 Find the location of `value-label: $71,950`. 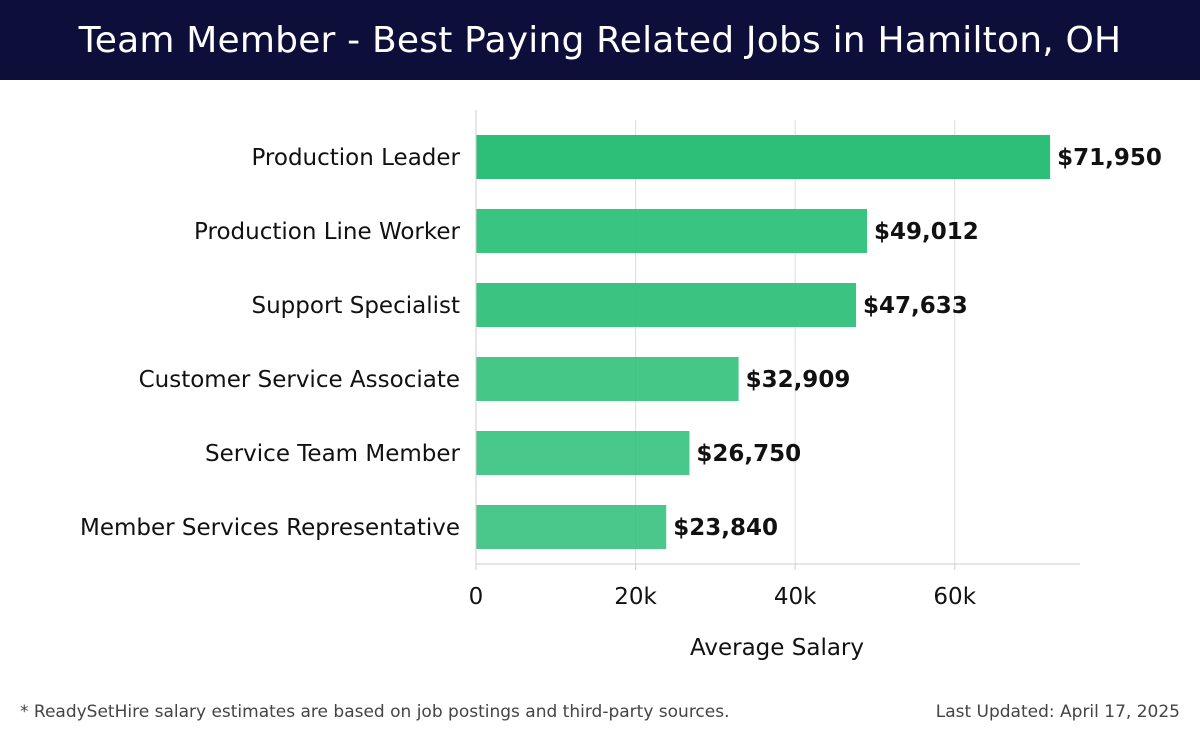

value-label: $71,950 is located at coordinates (1109, 158).